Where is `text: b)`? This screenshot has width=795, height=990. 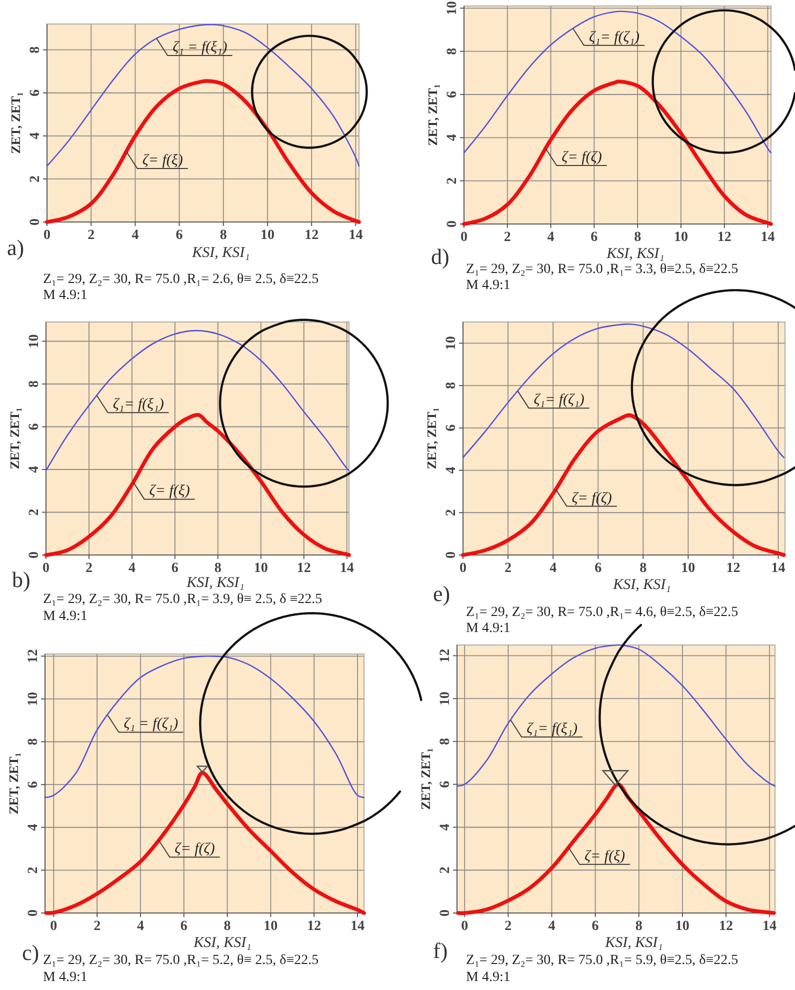 text: b) is located at coordinates (21, 579).